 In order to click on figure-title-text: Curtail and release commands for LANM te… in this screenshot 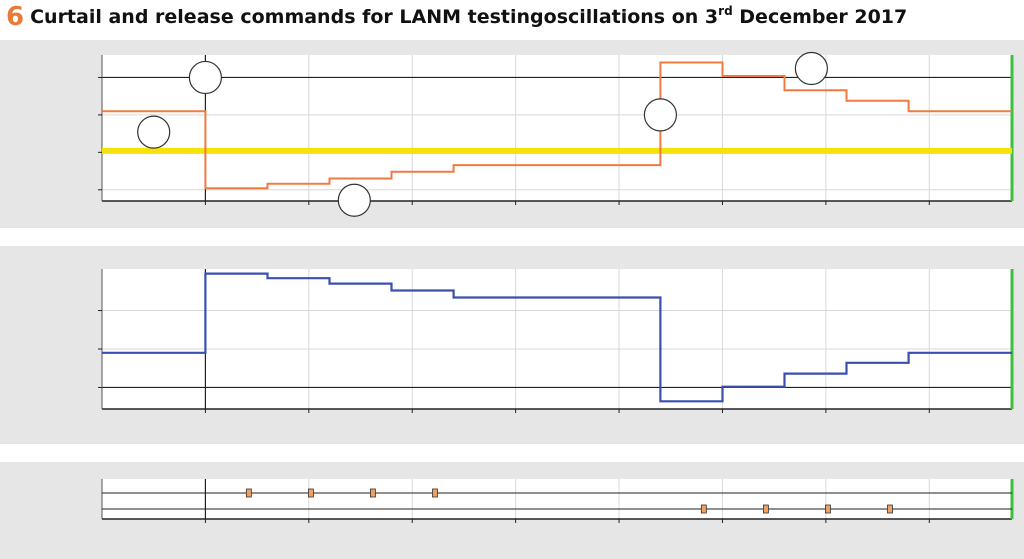, I will do `click(374, 17)`.